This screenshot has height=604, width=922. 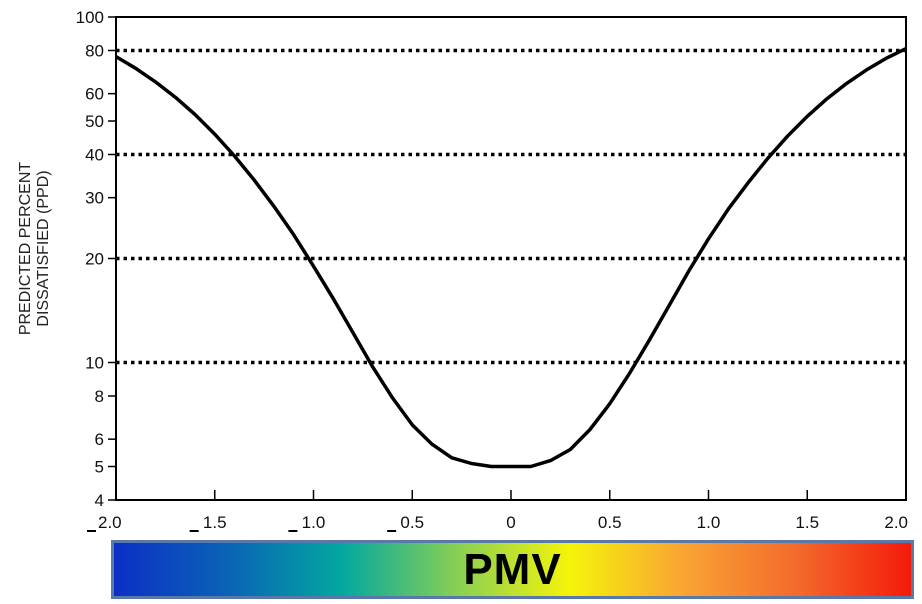 I want to click on y-axis-label-line: DISSATISFIED (PPD), so click(x=43, y=248).